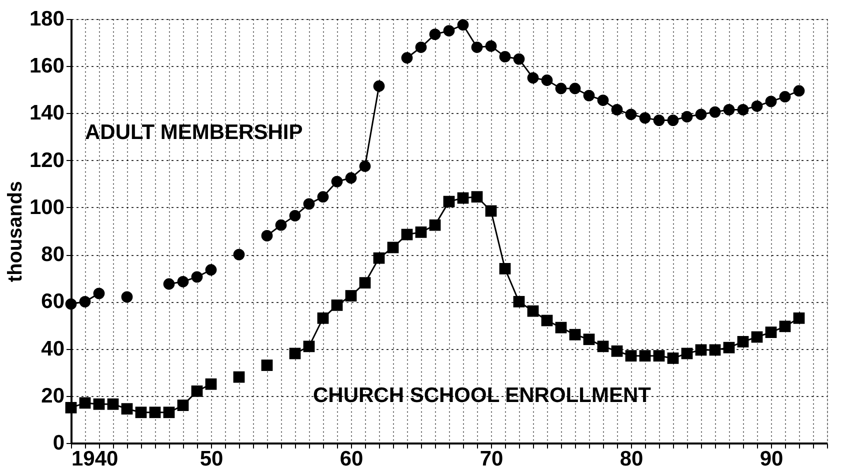 Image resolution: width=859 pixels, height=475 pixels. What do you see at coordinates (95, 459) in the screenshot?
I see `x-tick-label: 1940` at bounding box center [95, 459].